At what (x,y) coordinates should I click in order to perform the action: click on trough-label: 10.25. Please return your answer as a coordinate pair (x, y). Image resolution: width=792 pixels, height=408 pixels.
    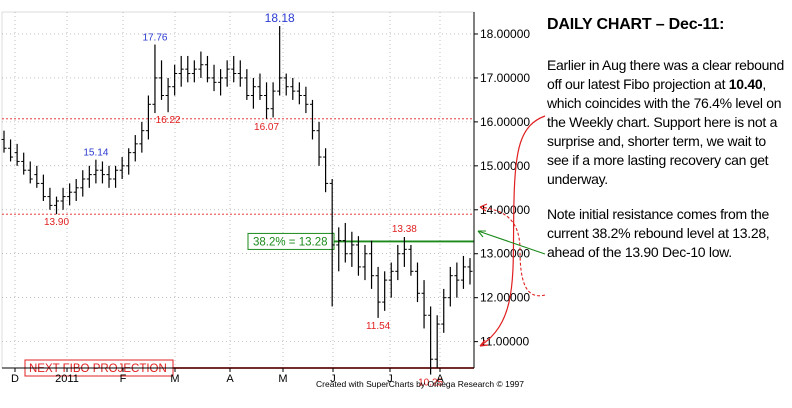
    Looking at the image, I should click on (430, 383).